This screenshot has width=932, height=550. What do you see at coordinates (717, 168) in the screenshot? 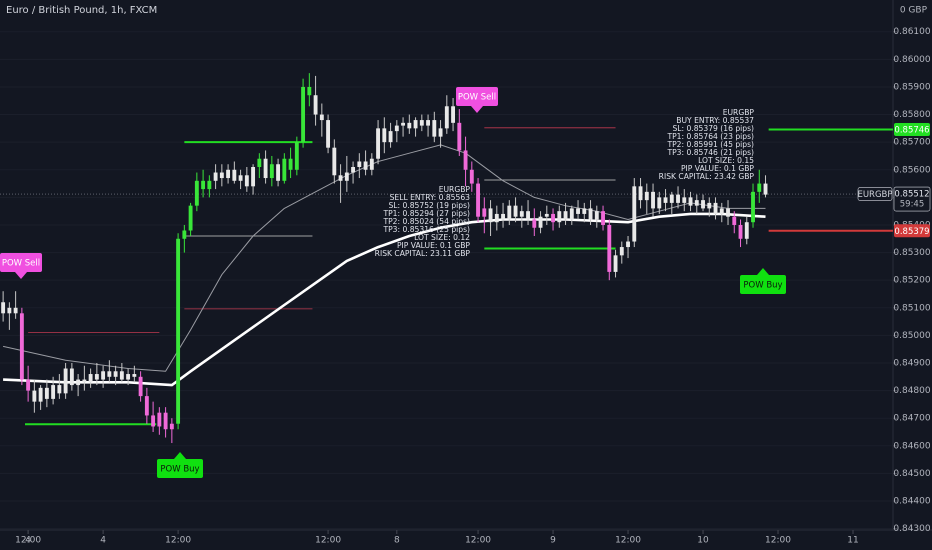
I see `info-line: PIP VALUE: 0.1 GBP` at bounding box center [717, 168].